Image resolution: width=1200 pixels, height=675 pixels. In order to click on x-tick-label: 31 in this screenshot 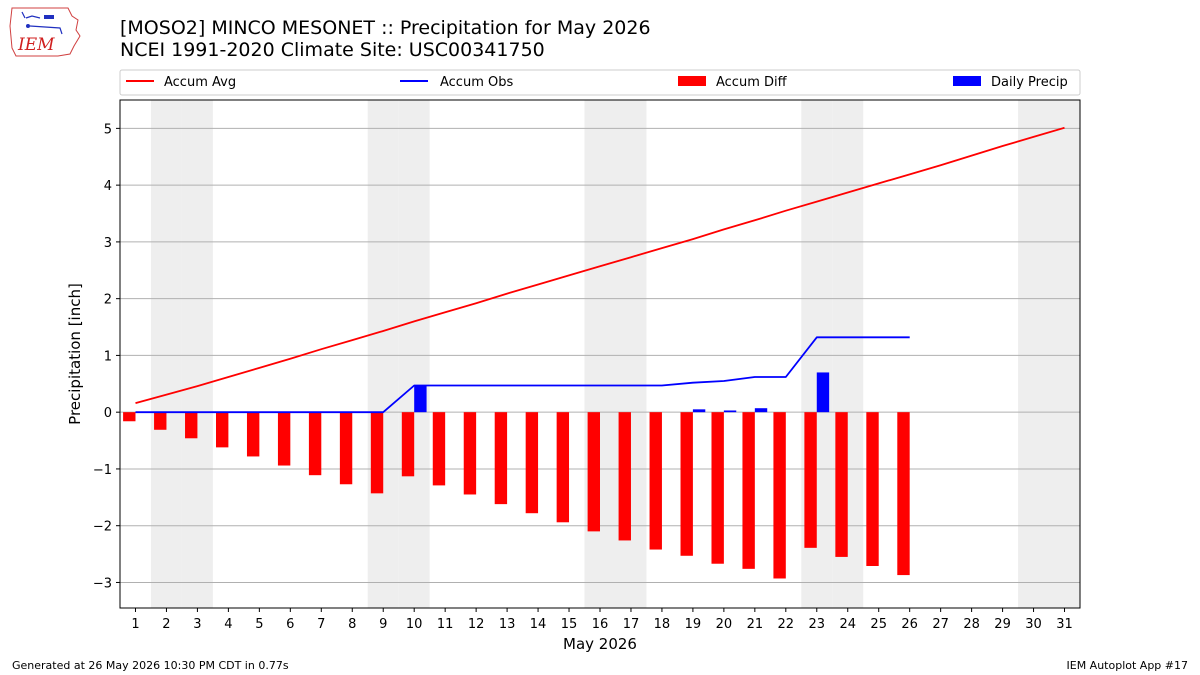, I will do `click(1064, 624)`.